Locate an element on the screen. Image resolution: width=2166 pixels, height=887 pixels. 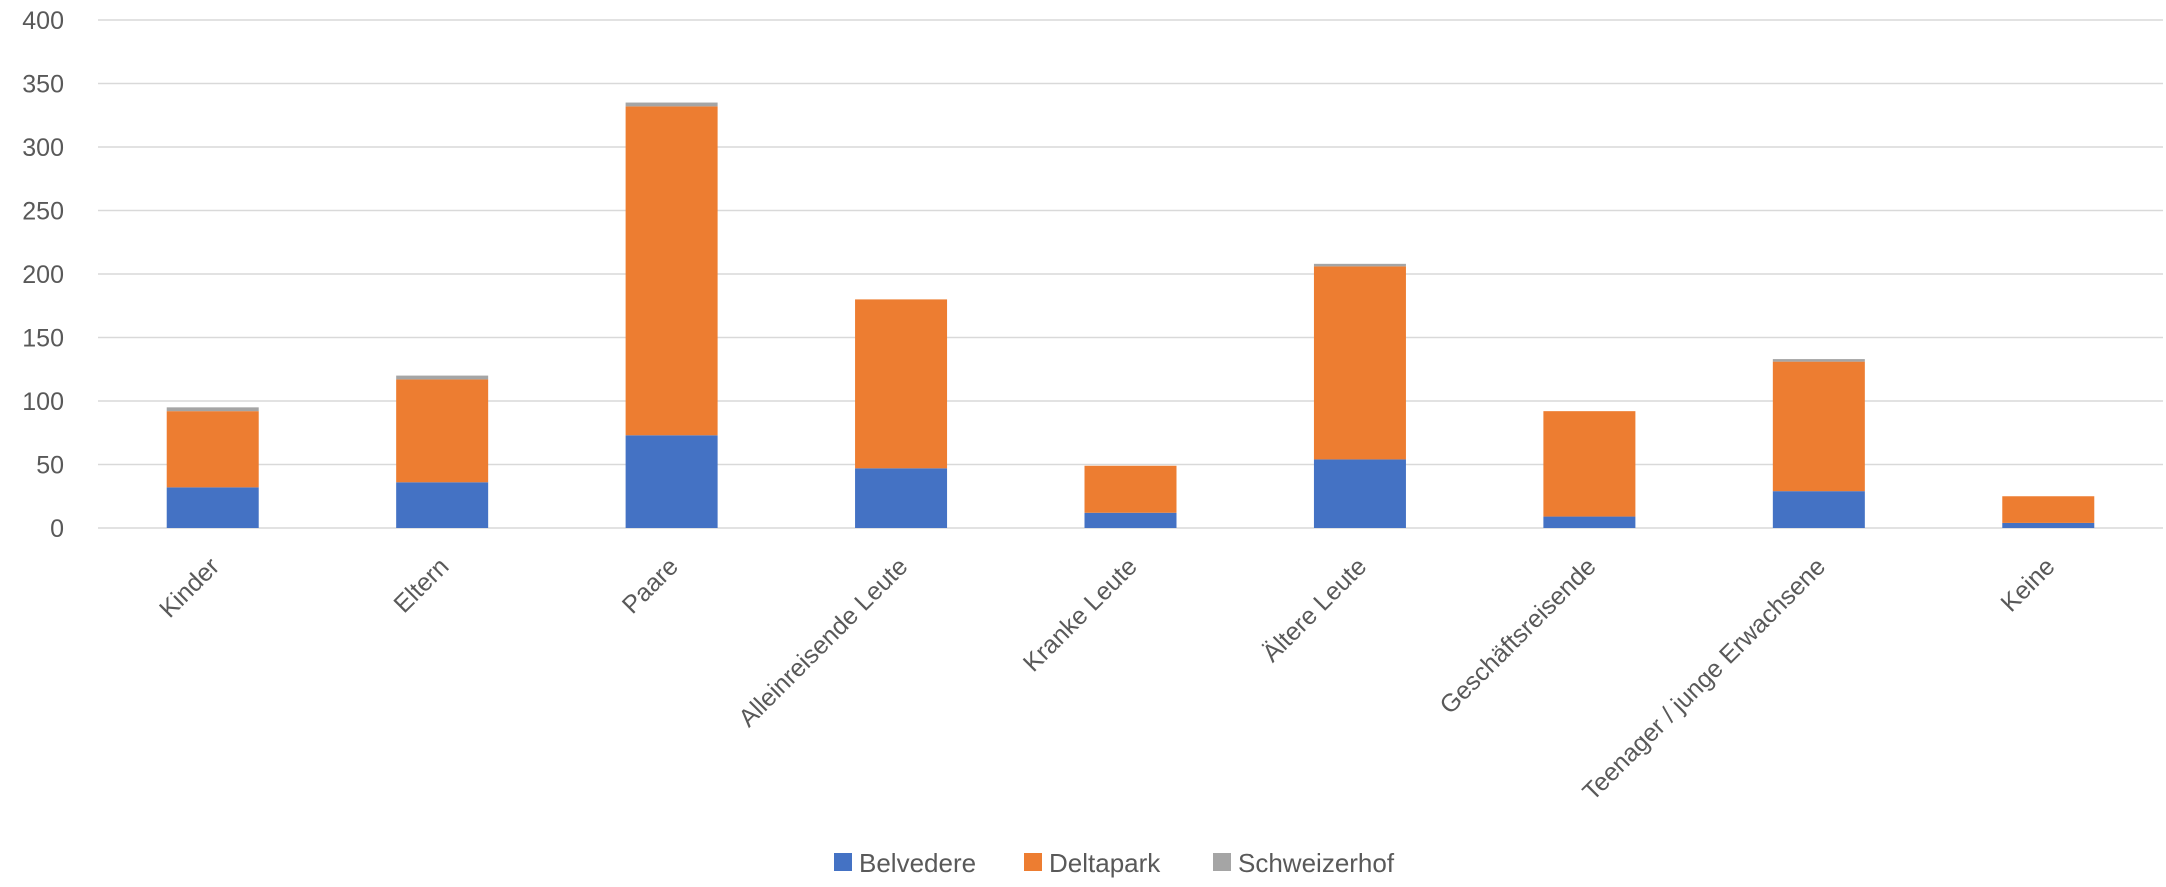
legend-swatch-belvedere is located at coordinates (843, 862).